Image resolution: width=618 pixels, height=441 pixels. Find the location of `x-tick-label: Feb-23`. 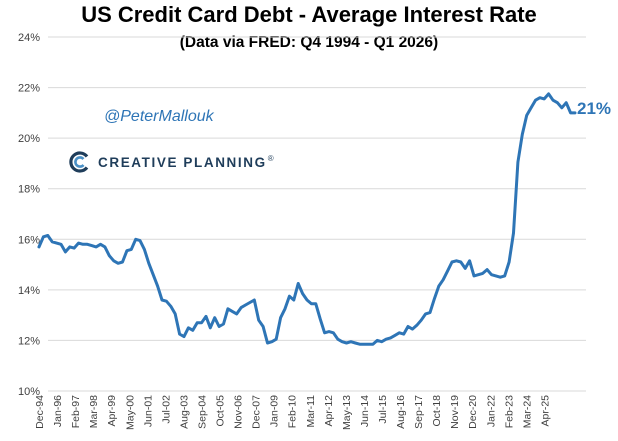

x-tick-label: Feb-23 is located at coordinates (509, 411).